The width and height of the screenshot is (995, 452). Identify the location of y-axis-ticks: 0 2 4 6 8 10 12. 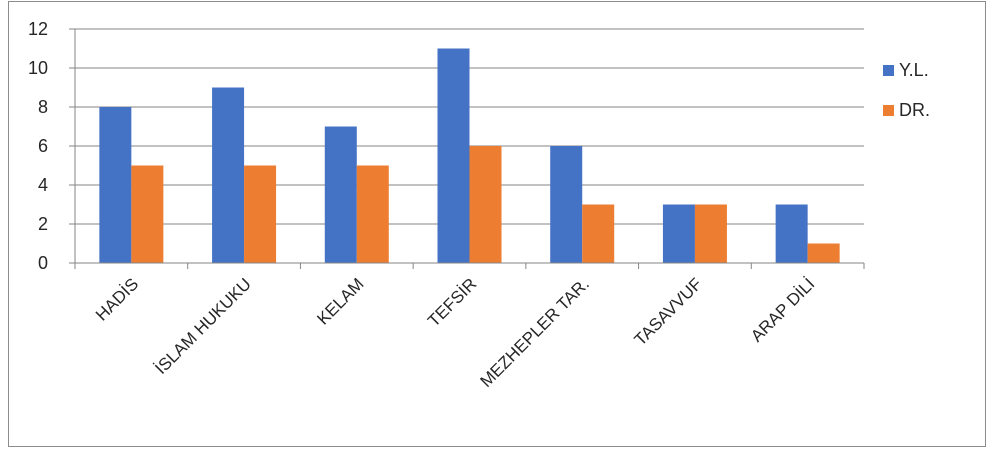
(38, 146).